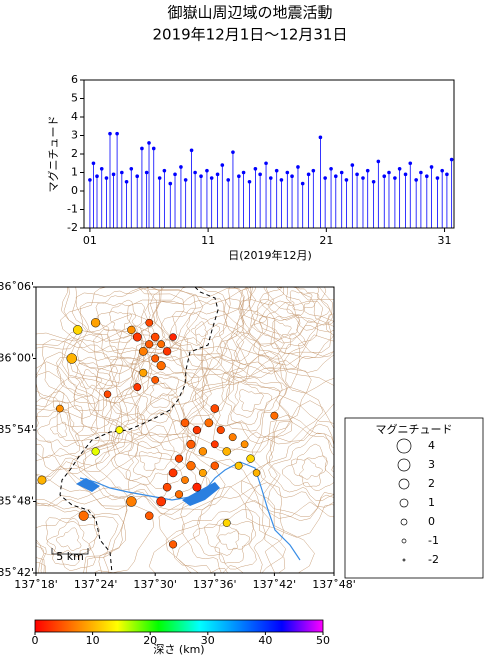 This screenshot has width=500, height=657. Describe the element at coordinates (433, 559) in the screenshot. I see `legend-label: -2` at that location.